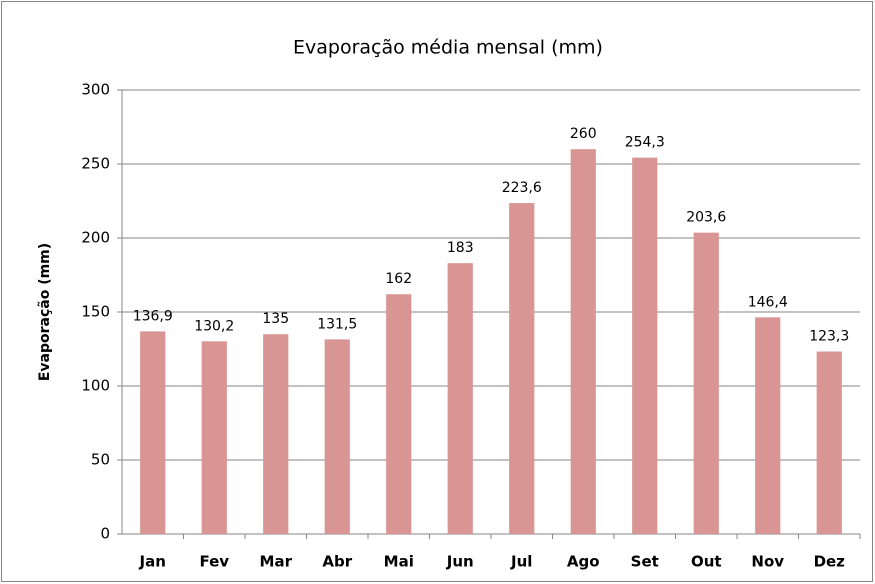 This screenshot has width=875, height=584. Describe the element at coordinates (275, 319) in the screenshot. I see `value-label: 135` at that location.